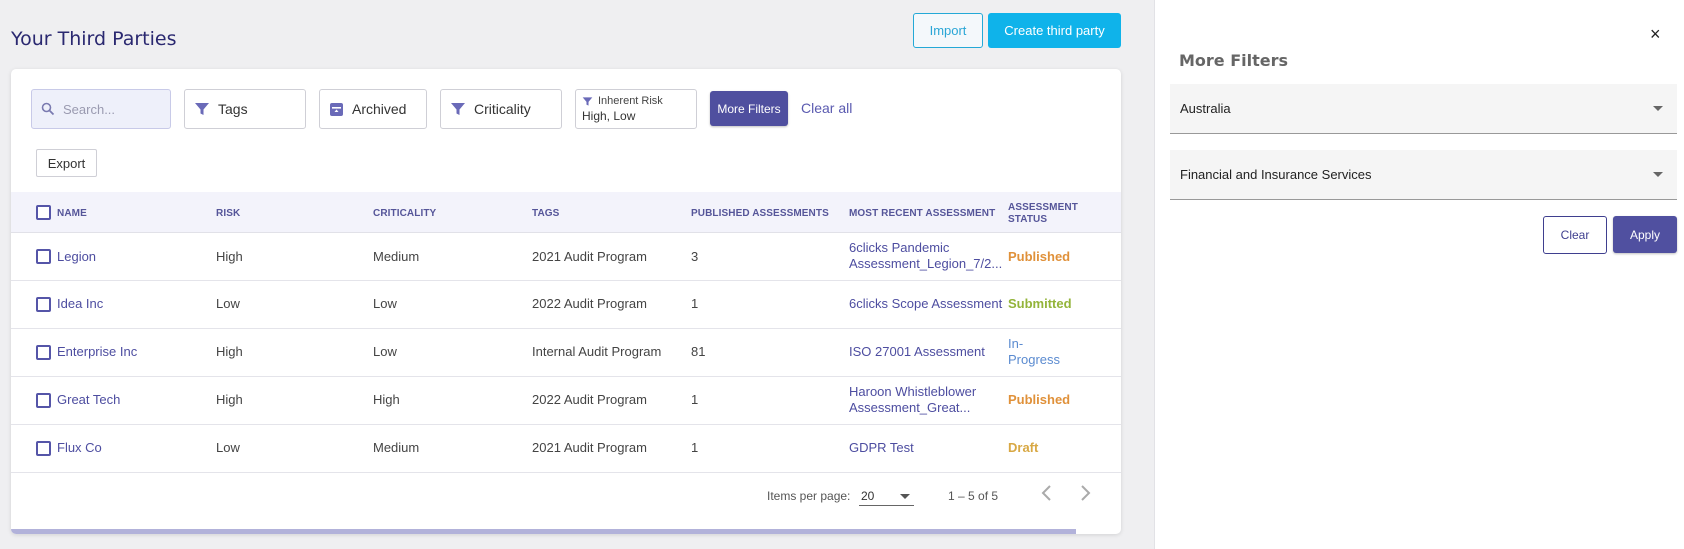 Image resolution: width=1684 pixels, height=549 pixels. Describe the element at coordinates (48, 109) in the screenshot. I see `search-icon` at that location.